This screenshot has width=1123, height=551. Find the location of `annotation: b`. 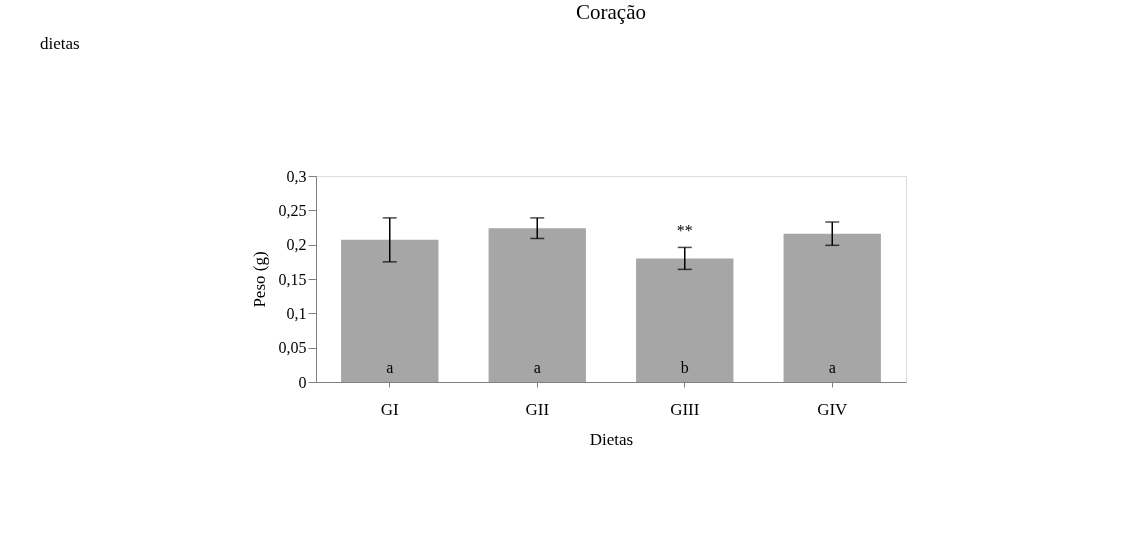

annotation: b is located at coordinates (684, 367).